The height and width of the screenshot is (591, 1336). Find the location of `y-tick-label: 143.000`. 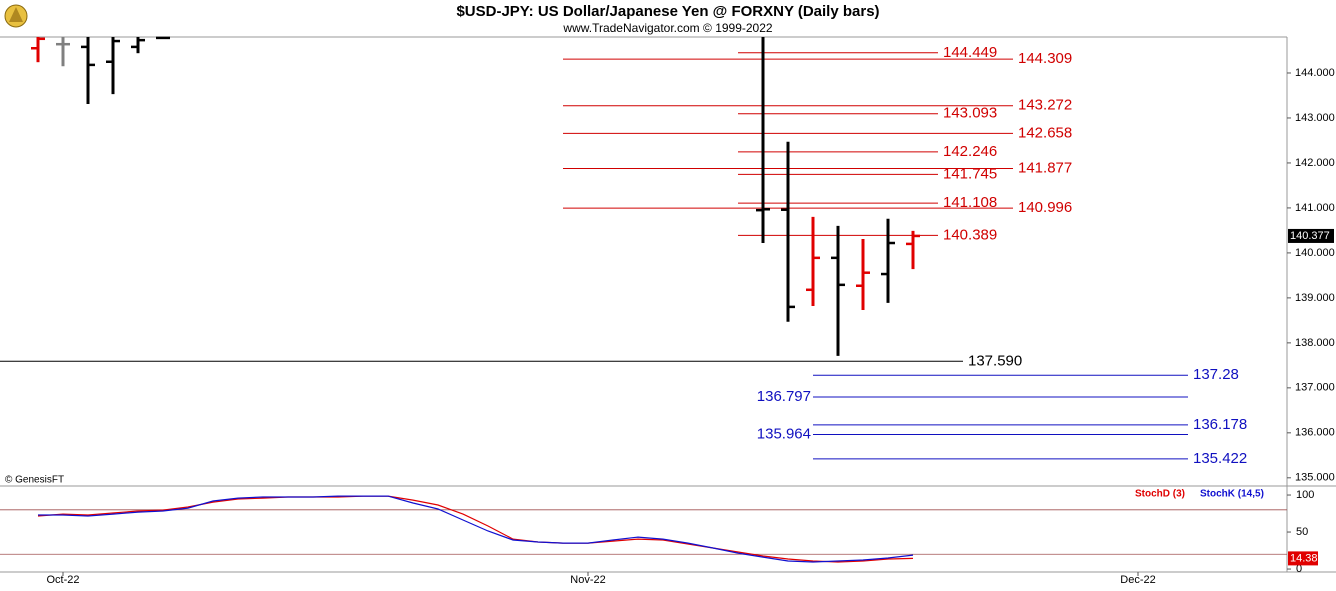

y-tick-label: 143.000 is located at coordinates (1315, 118).